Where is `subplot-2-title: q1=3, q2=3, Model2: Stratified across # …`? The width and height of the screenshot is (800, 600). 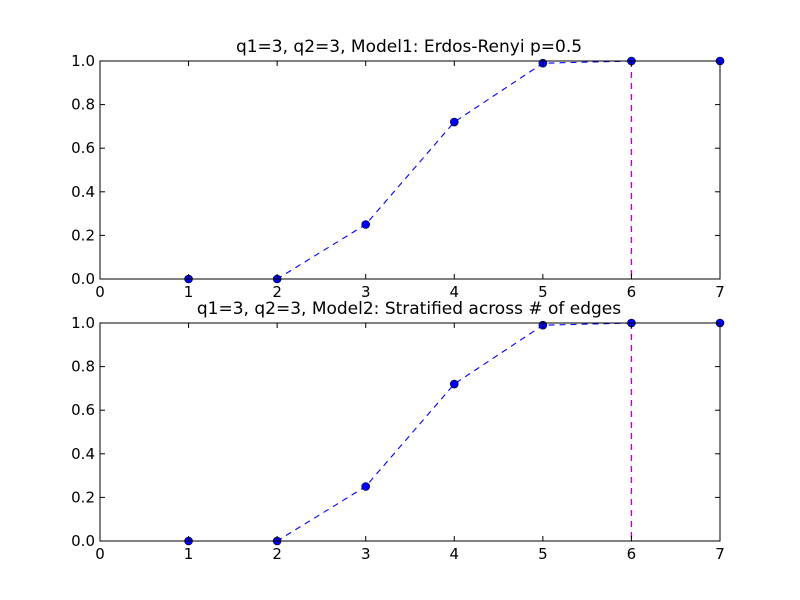
subplot-2-title: q1=3, q2=3, Model2: Stratified across # … is located at coordinates (409, 309).